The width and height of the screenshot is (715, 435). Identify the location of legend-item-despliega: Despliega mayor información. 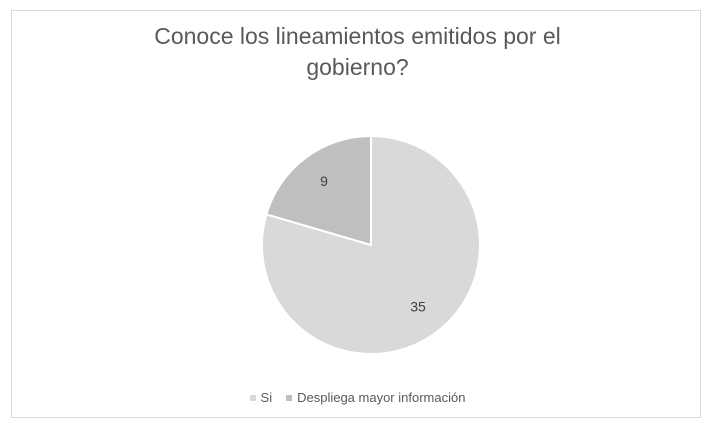
(375, 397).